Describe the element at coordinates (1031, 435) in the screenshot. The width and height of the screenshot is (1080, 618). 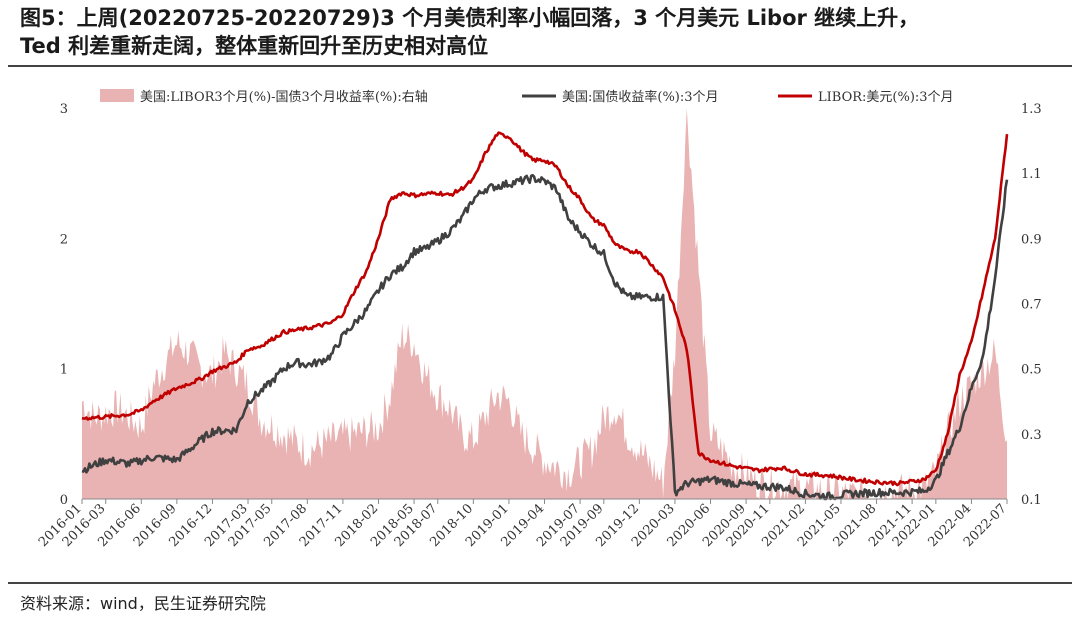
I see `right-axis-tick-label: 0.3` at that location.